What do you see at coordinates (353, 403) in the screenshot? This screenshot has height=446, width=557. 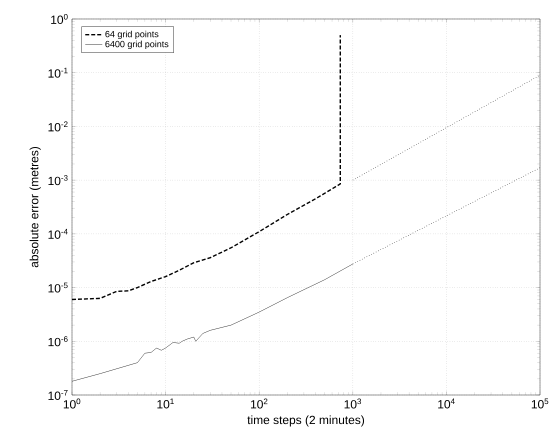 I see `x-tick-label: 10$^{3}$` at bounding box center [353, 403].